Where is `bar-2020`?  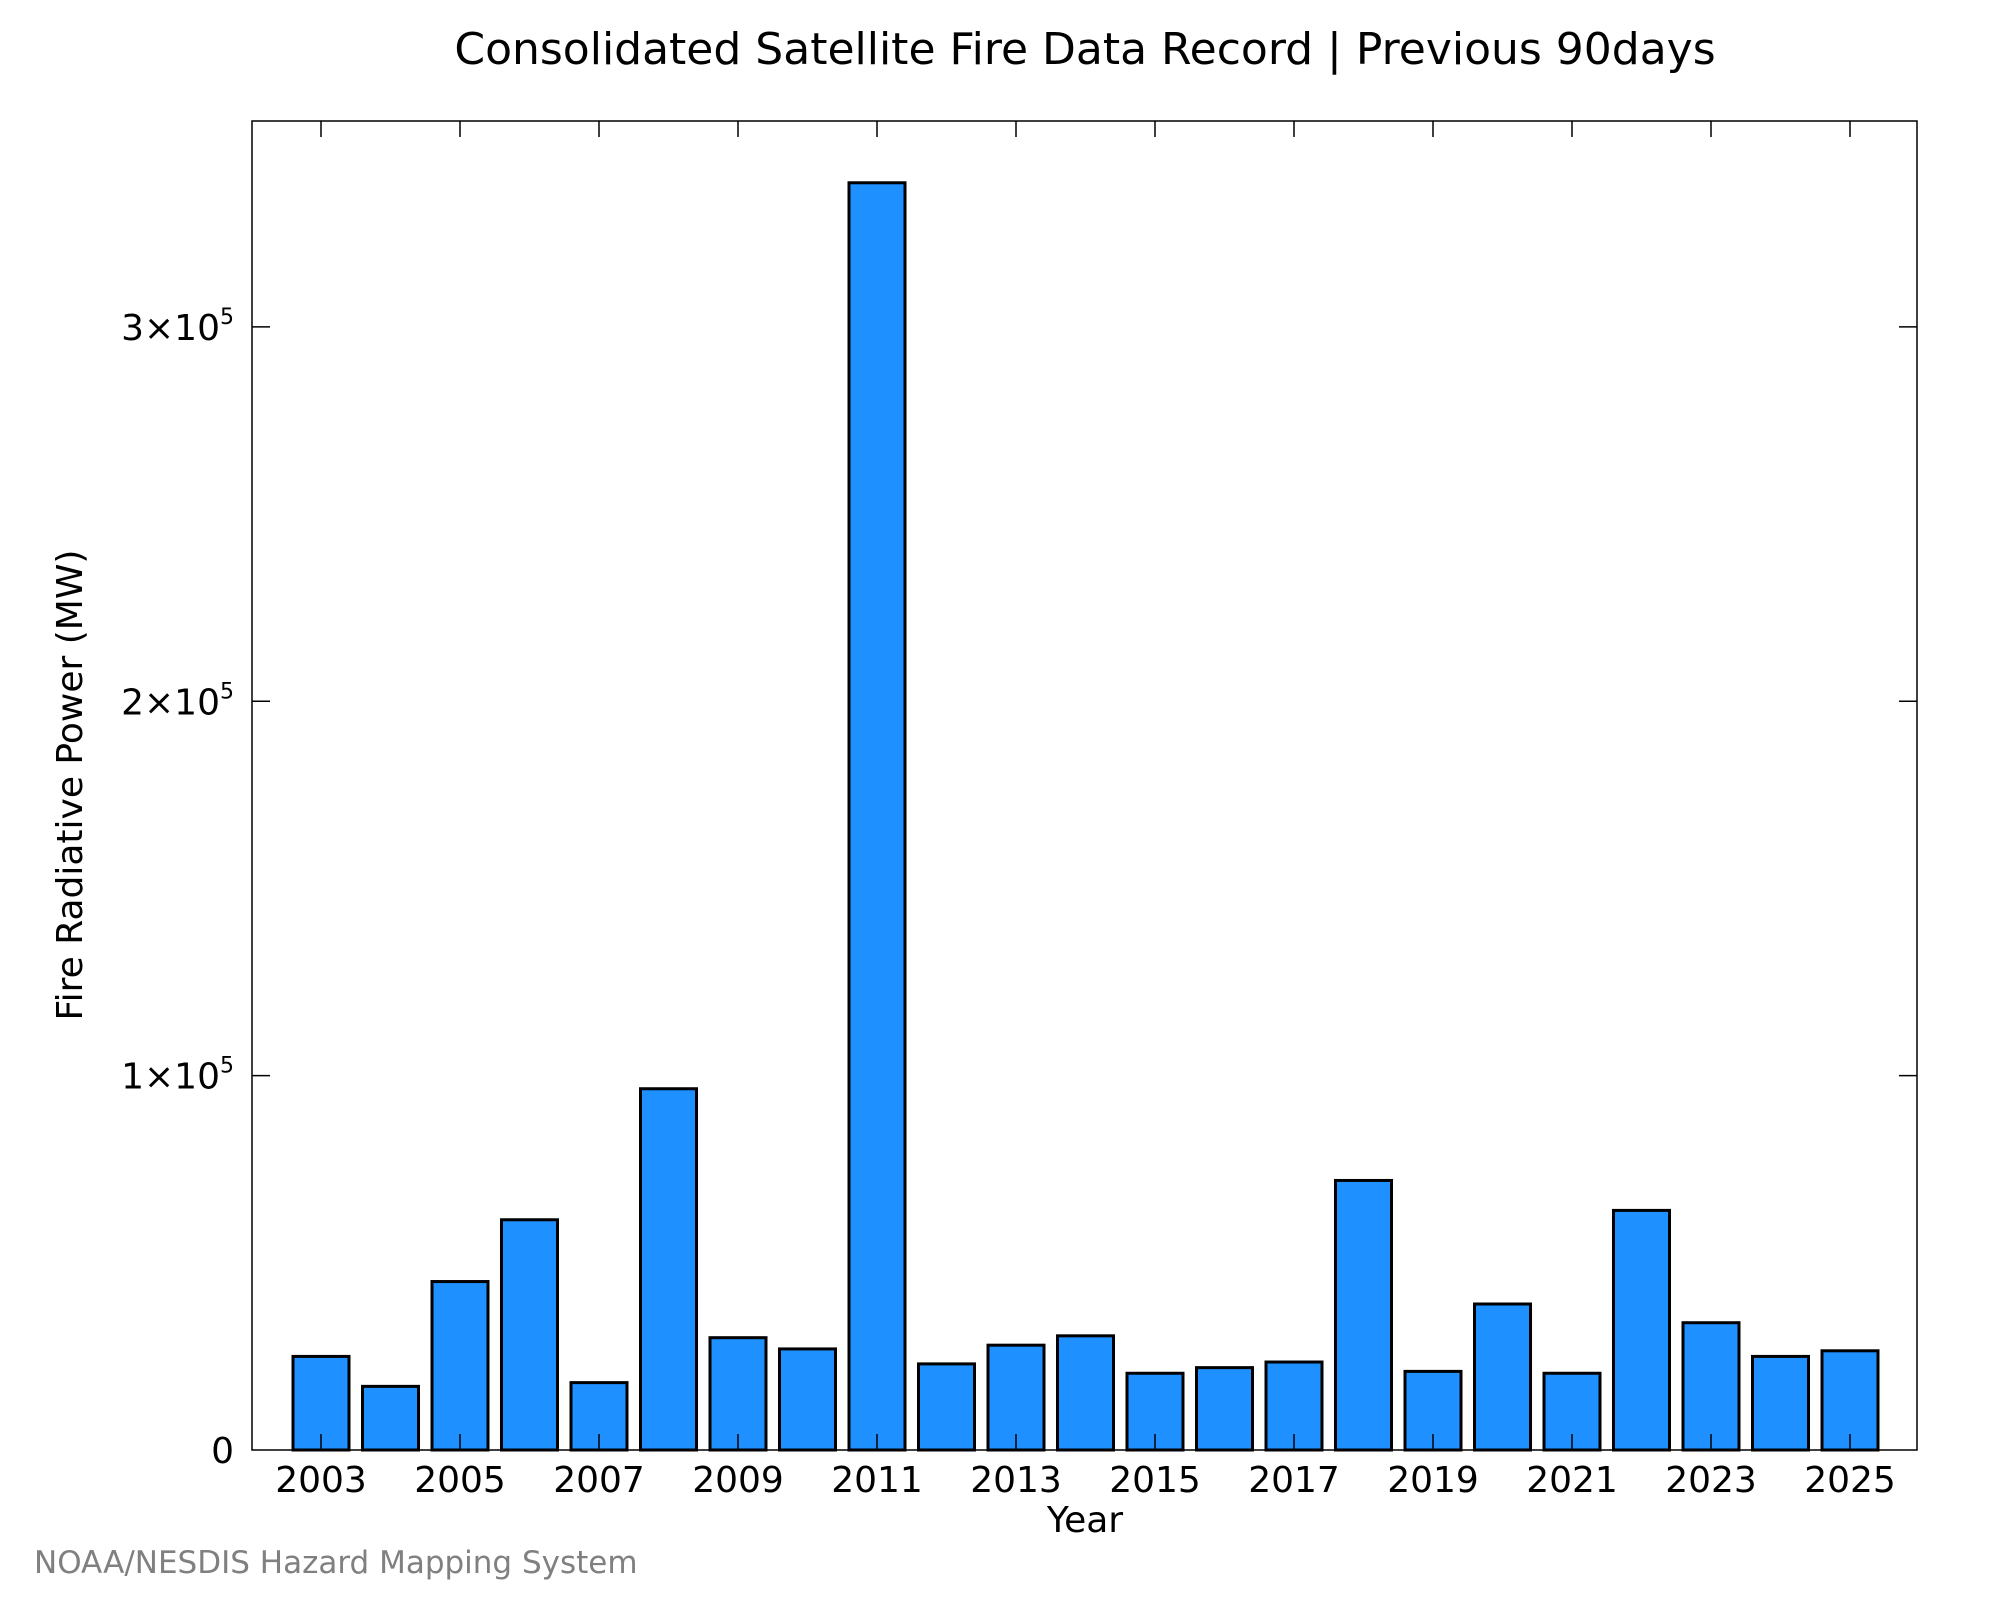 bar-2020 is located at coordinates (1502, 1377).